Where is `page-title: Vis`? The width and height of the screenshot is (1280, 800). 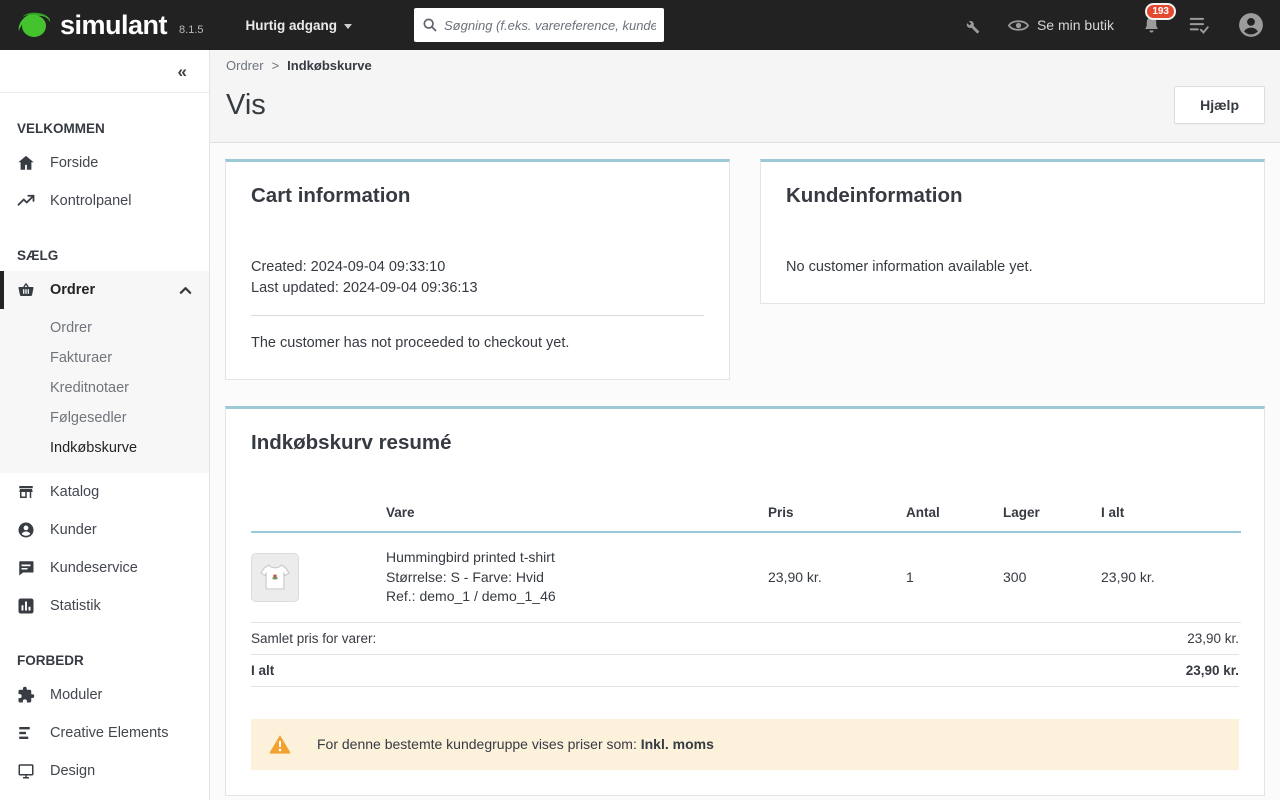 page-title: Vis is located at coordinates (246, 104).